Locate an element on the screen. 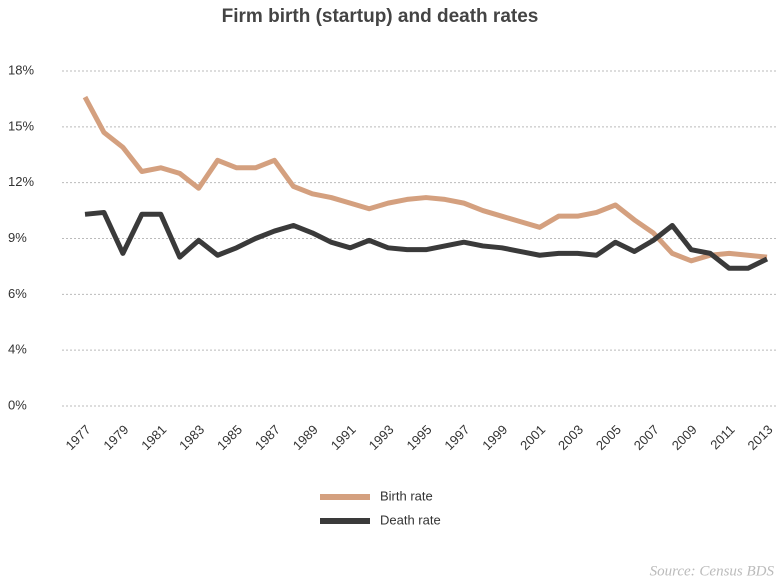 This screenshot has height=588, width=784. x-tick-label: 2013 is located at coordinates (759, 437).